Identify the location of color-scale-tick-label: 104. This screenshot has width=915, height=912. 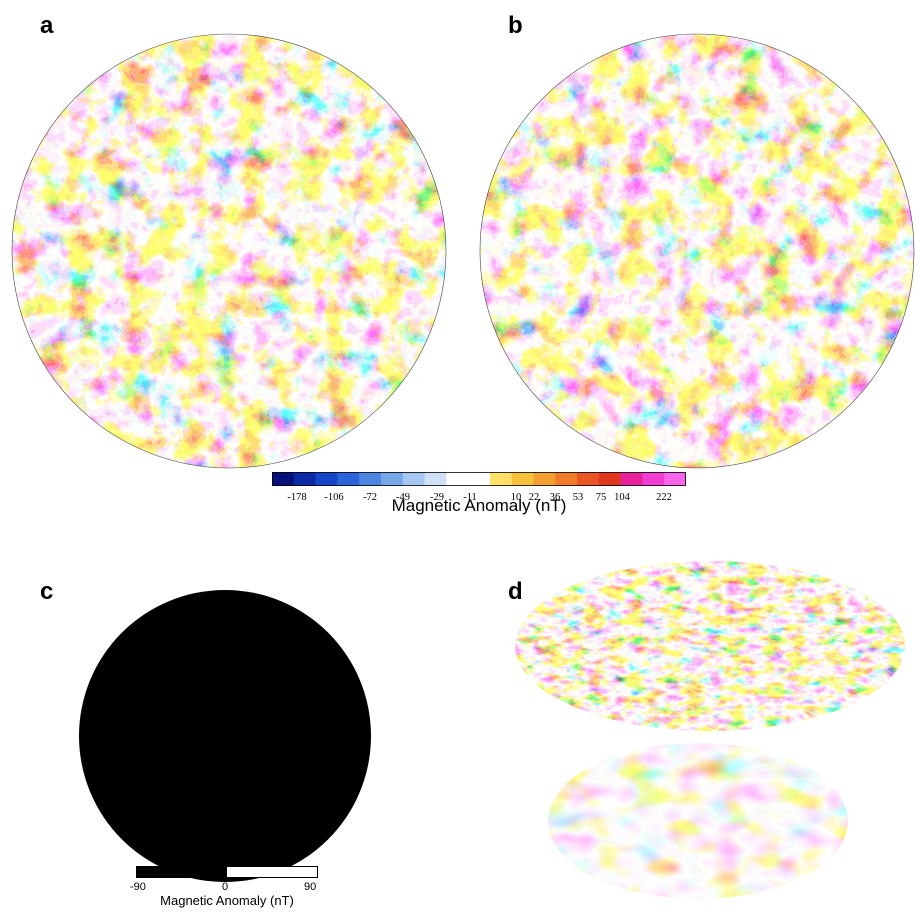
(622, 497).